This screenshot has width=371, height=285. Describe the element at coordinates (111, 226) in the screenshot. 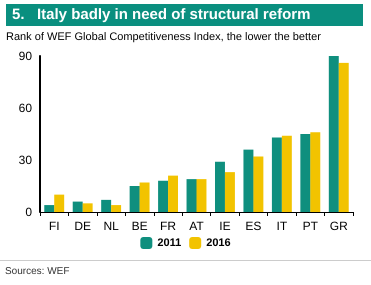

I see `x-tick-label: NL` at that location.